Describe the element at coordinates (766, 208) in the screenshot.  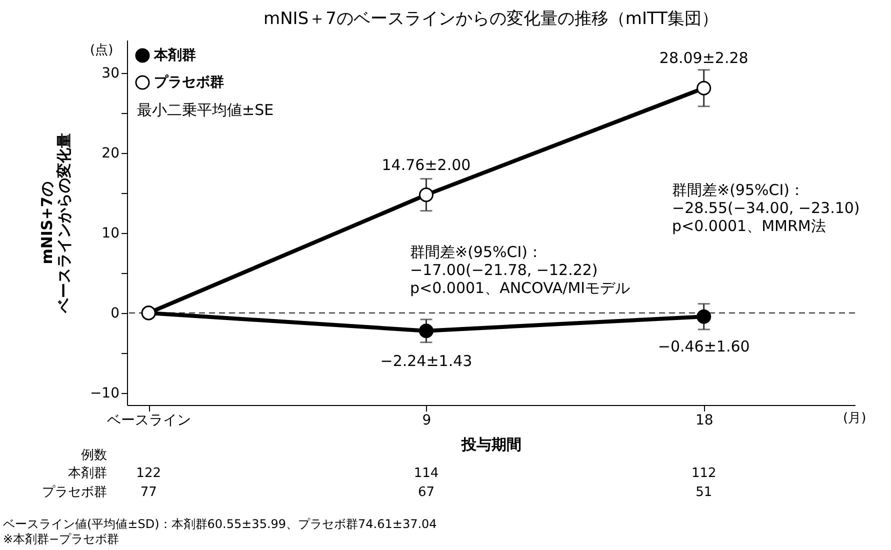
I see `annotation: 群間差※(95%CI)： −28.55(−34.00, −23.10) p<0.0001、MMRM法` at that location.